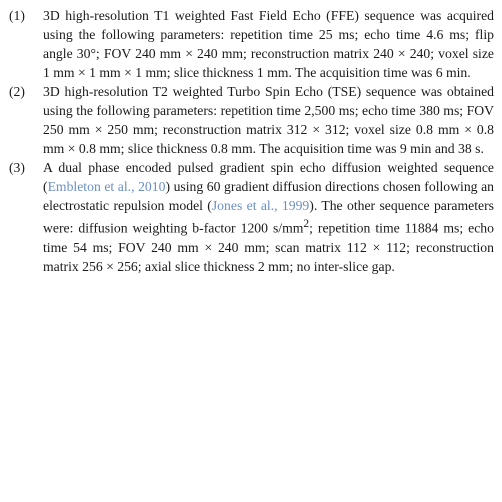 The image size is (502, 502). I want to click on list-number: (3), so click(17, 167).